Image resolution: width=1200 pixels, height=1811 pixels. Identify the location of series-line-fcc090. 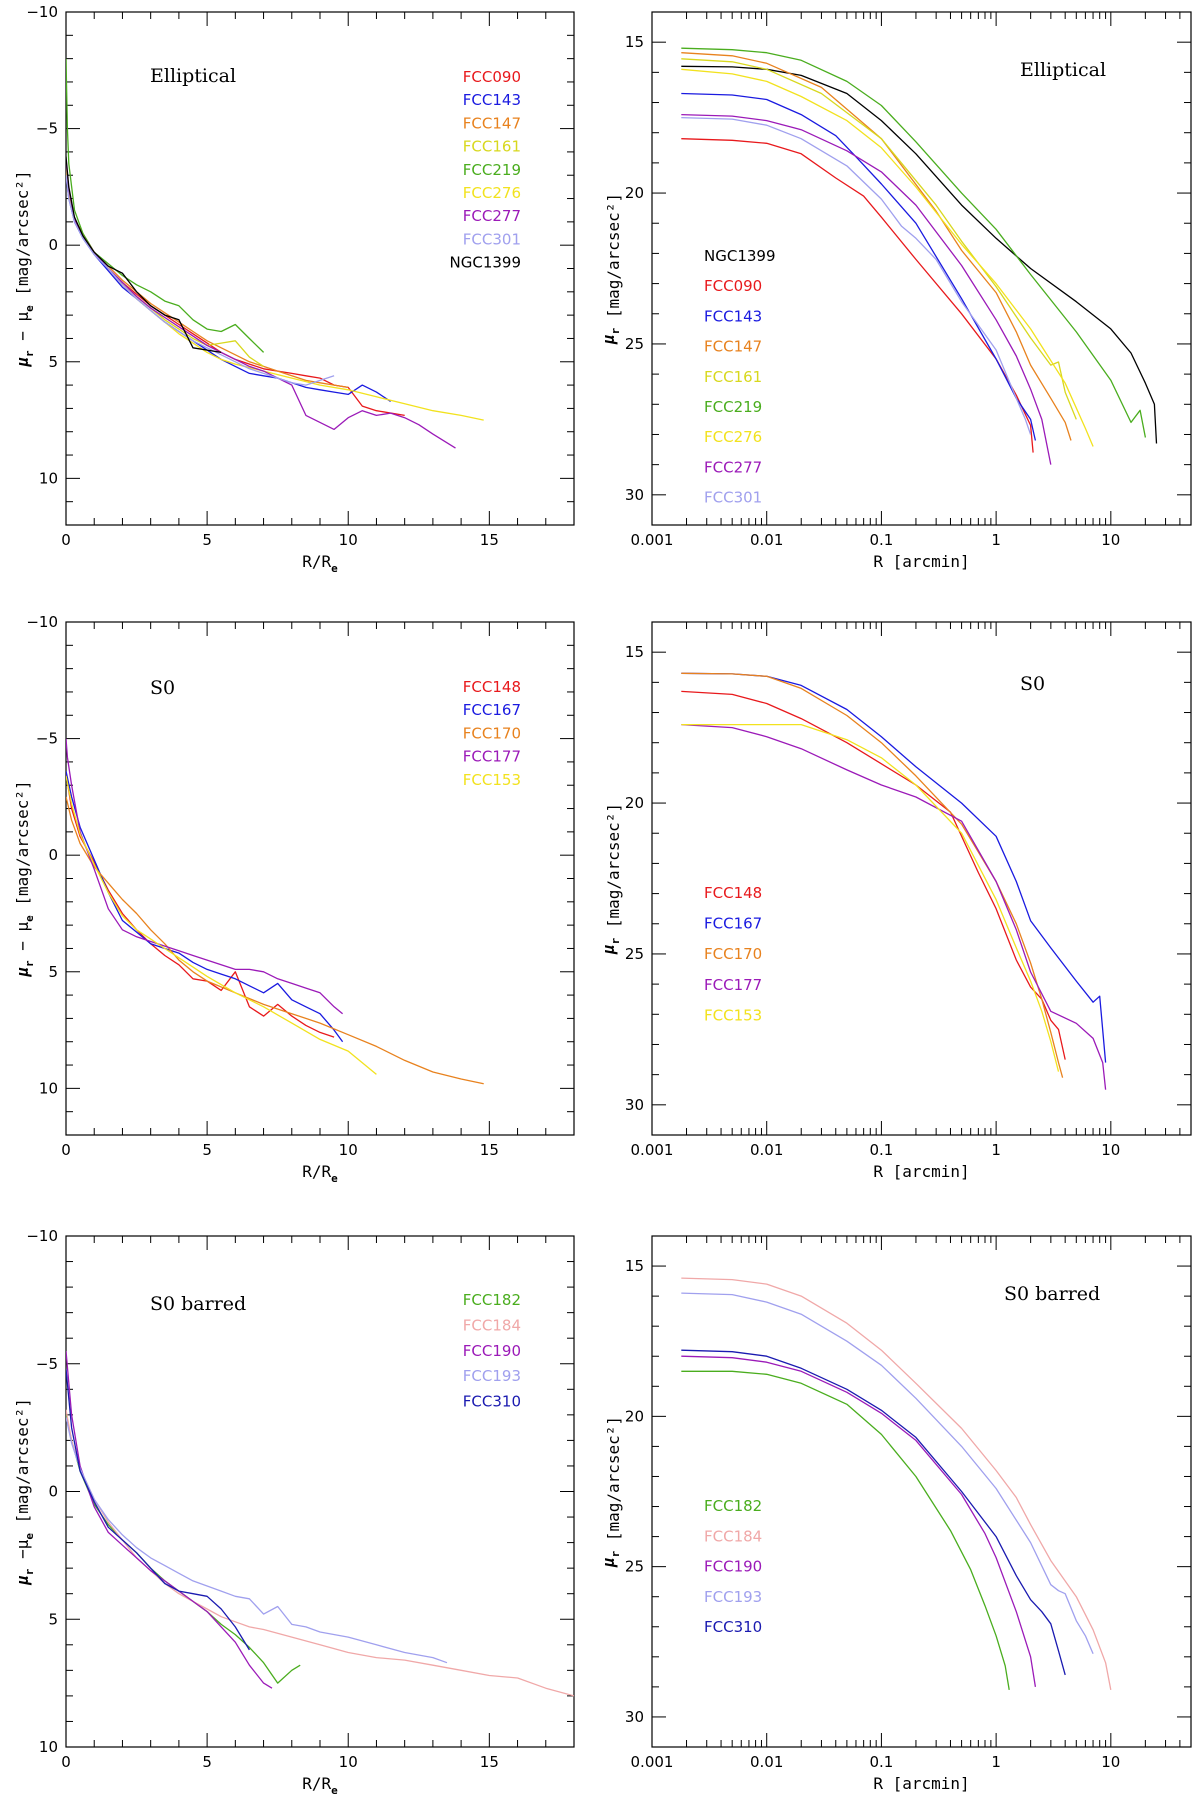
(235, 290).